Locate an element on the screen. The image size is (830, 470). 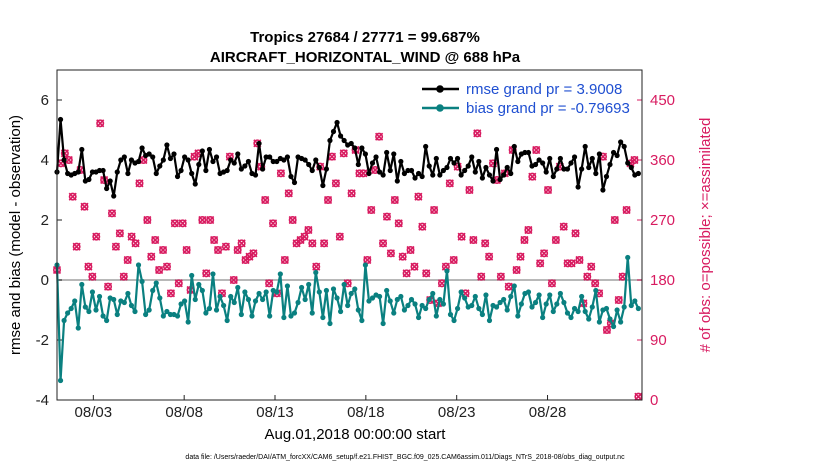
y-right-tick-label: 360 is located at coordinates (662, 160).